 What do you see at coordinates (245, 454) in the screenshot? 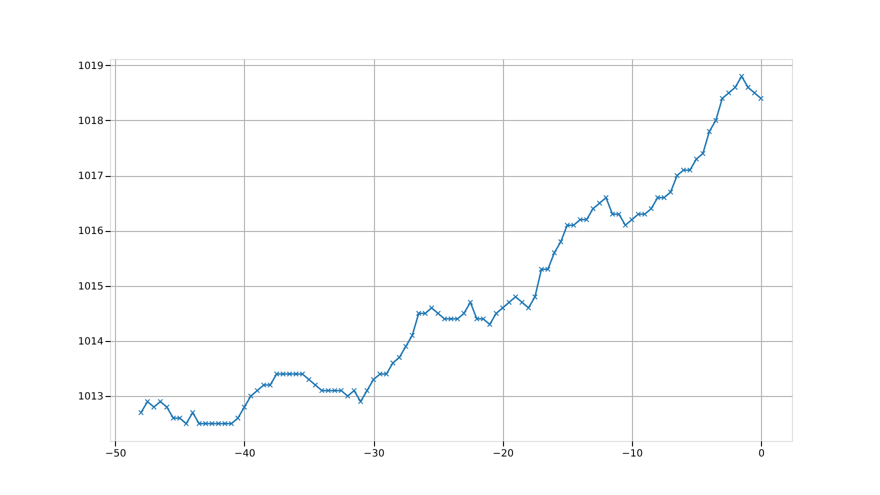
I see `x-tick-label: −40` at bounding box center [245, 454].